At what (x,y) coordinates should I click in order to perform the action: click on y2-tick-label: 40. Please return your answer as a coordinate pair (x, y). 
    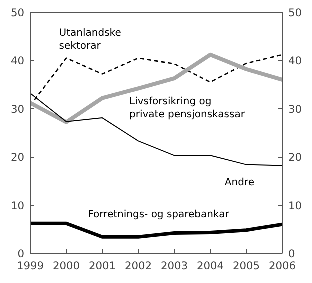
    Looking at the image, I should click on (295, 61).